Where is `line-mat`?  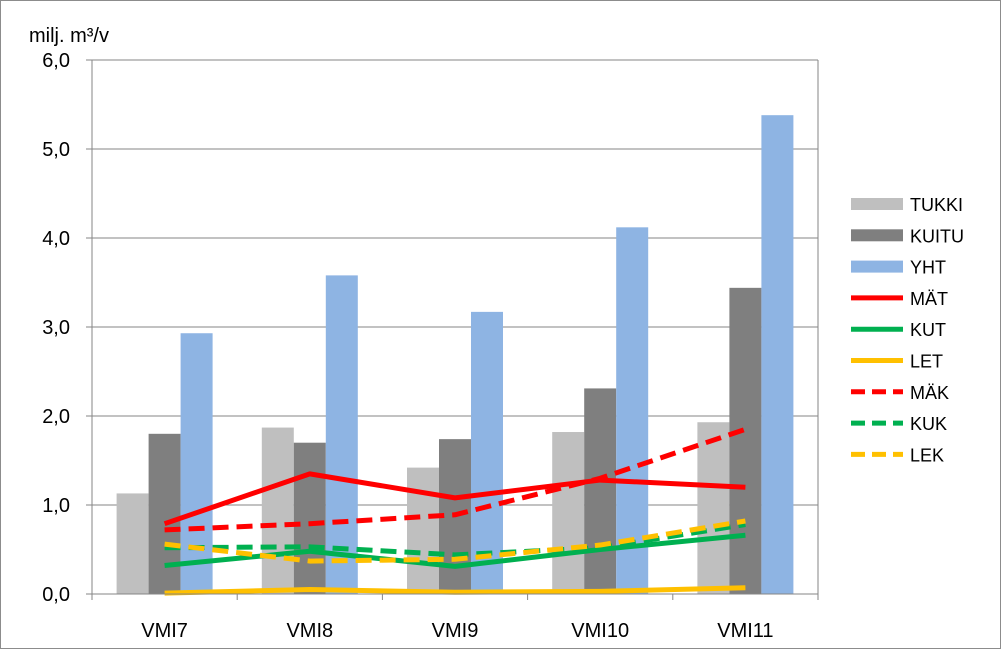 line-mat is located at coordinates (454, 499).